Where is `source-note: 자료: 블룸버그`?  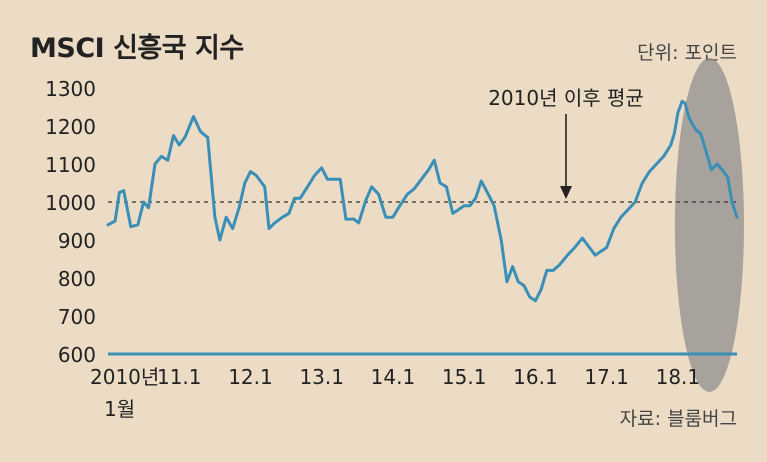 source-note: 자료: 블룸버그 is located at coordinates (678, 419).